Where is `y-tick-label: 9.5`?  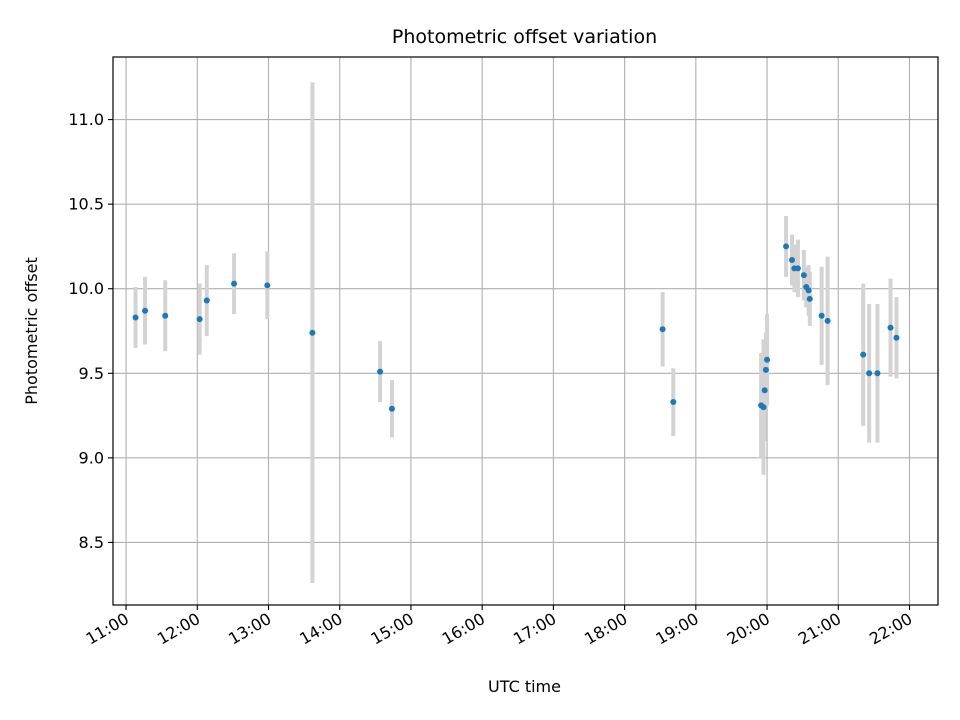 y-tick-label: 9.5 is located at coordinates (91, 373).